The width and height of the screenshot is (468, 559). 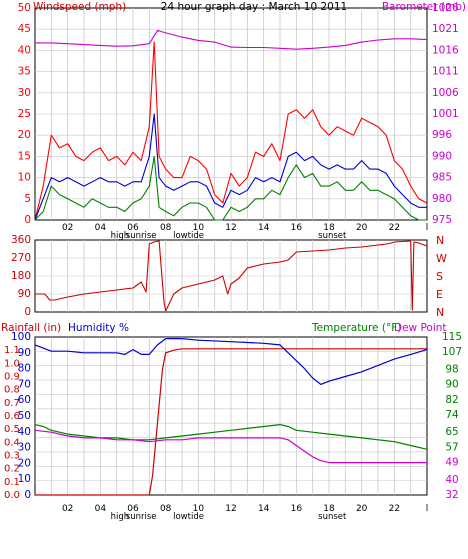 What do you see at coordinates (231, 276) in the screenshot?
I see `direction-series` at bounding box center [231, 276].